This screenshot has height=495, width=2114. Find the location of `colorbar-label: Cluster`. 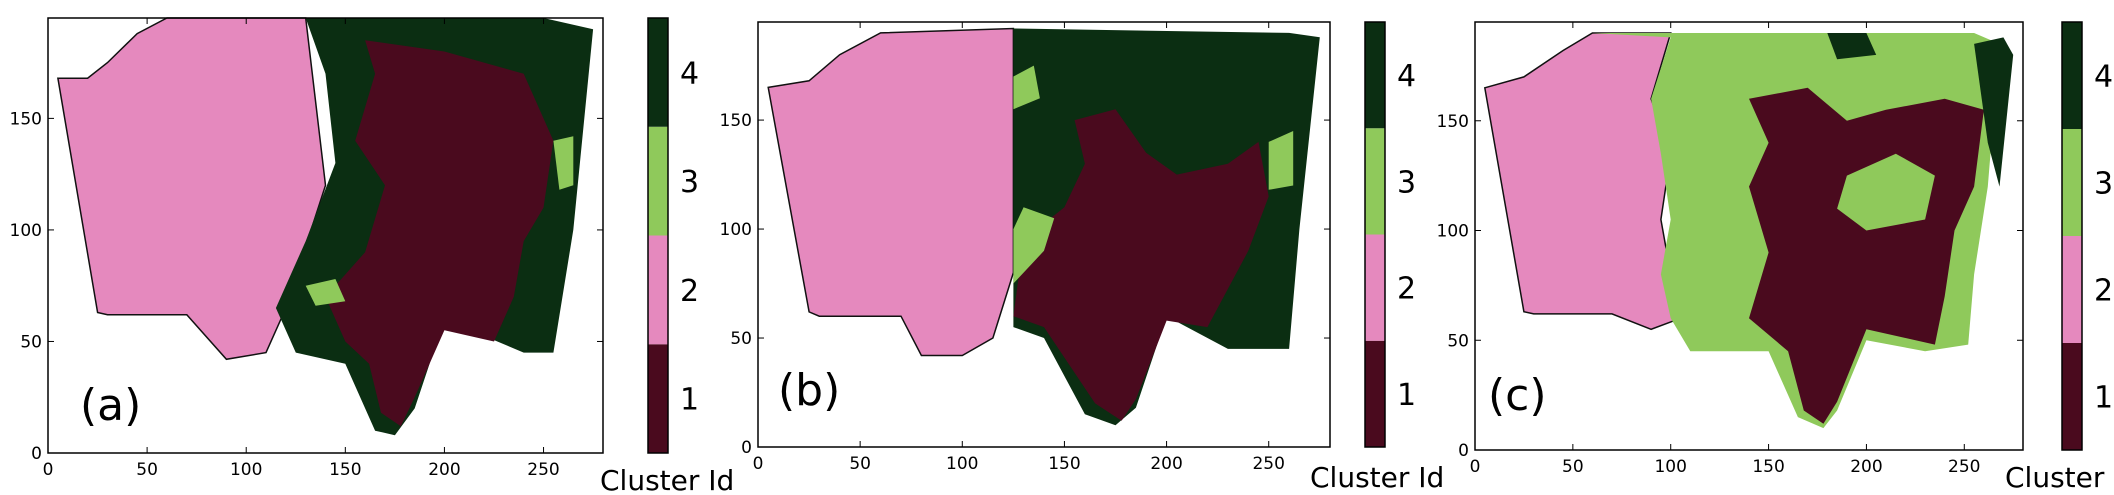

colorbar-label: Cluster is located at coordinates (2055, 477).